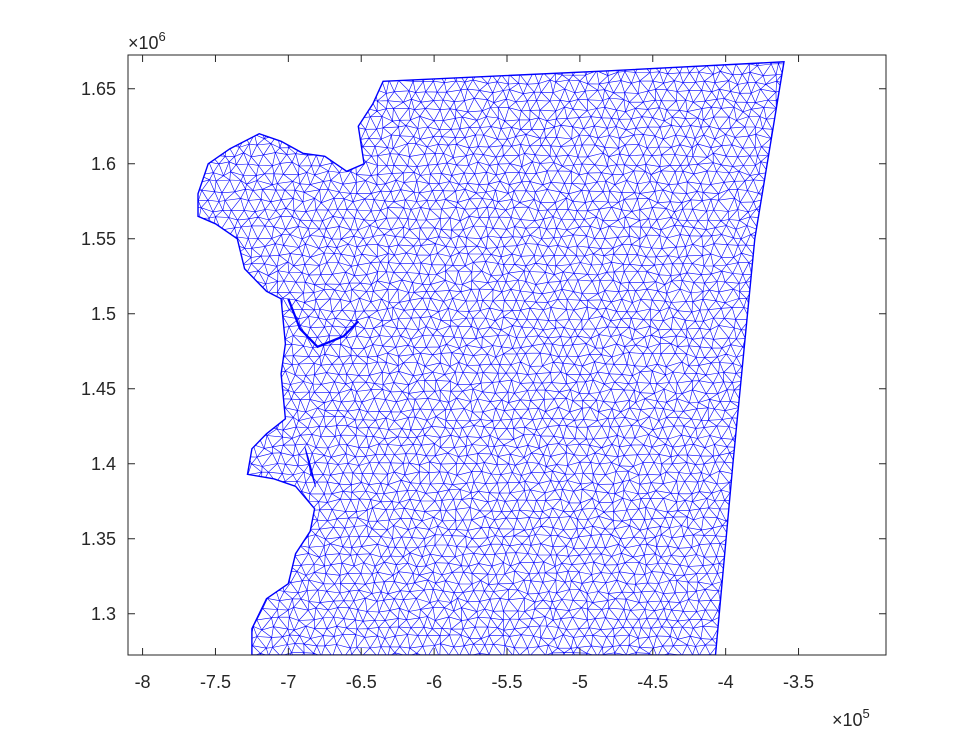 This screenshot has width=980, height=735. Describe the element at coordinates (580, 682) in the screenshot. I see `x-tick-label: -5` at that location.